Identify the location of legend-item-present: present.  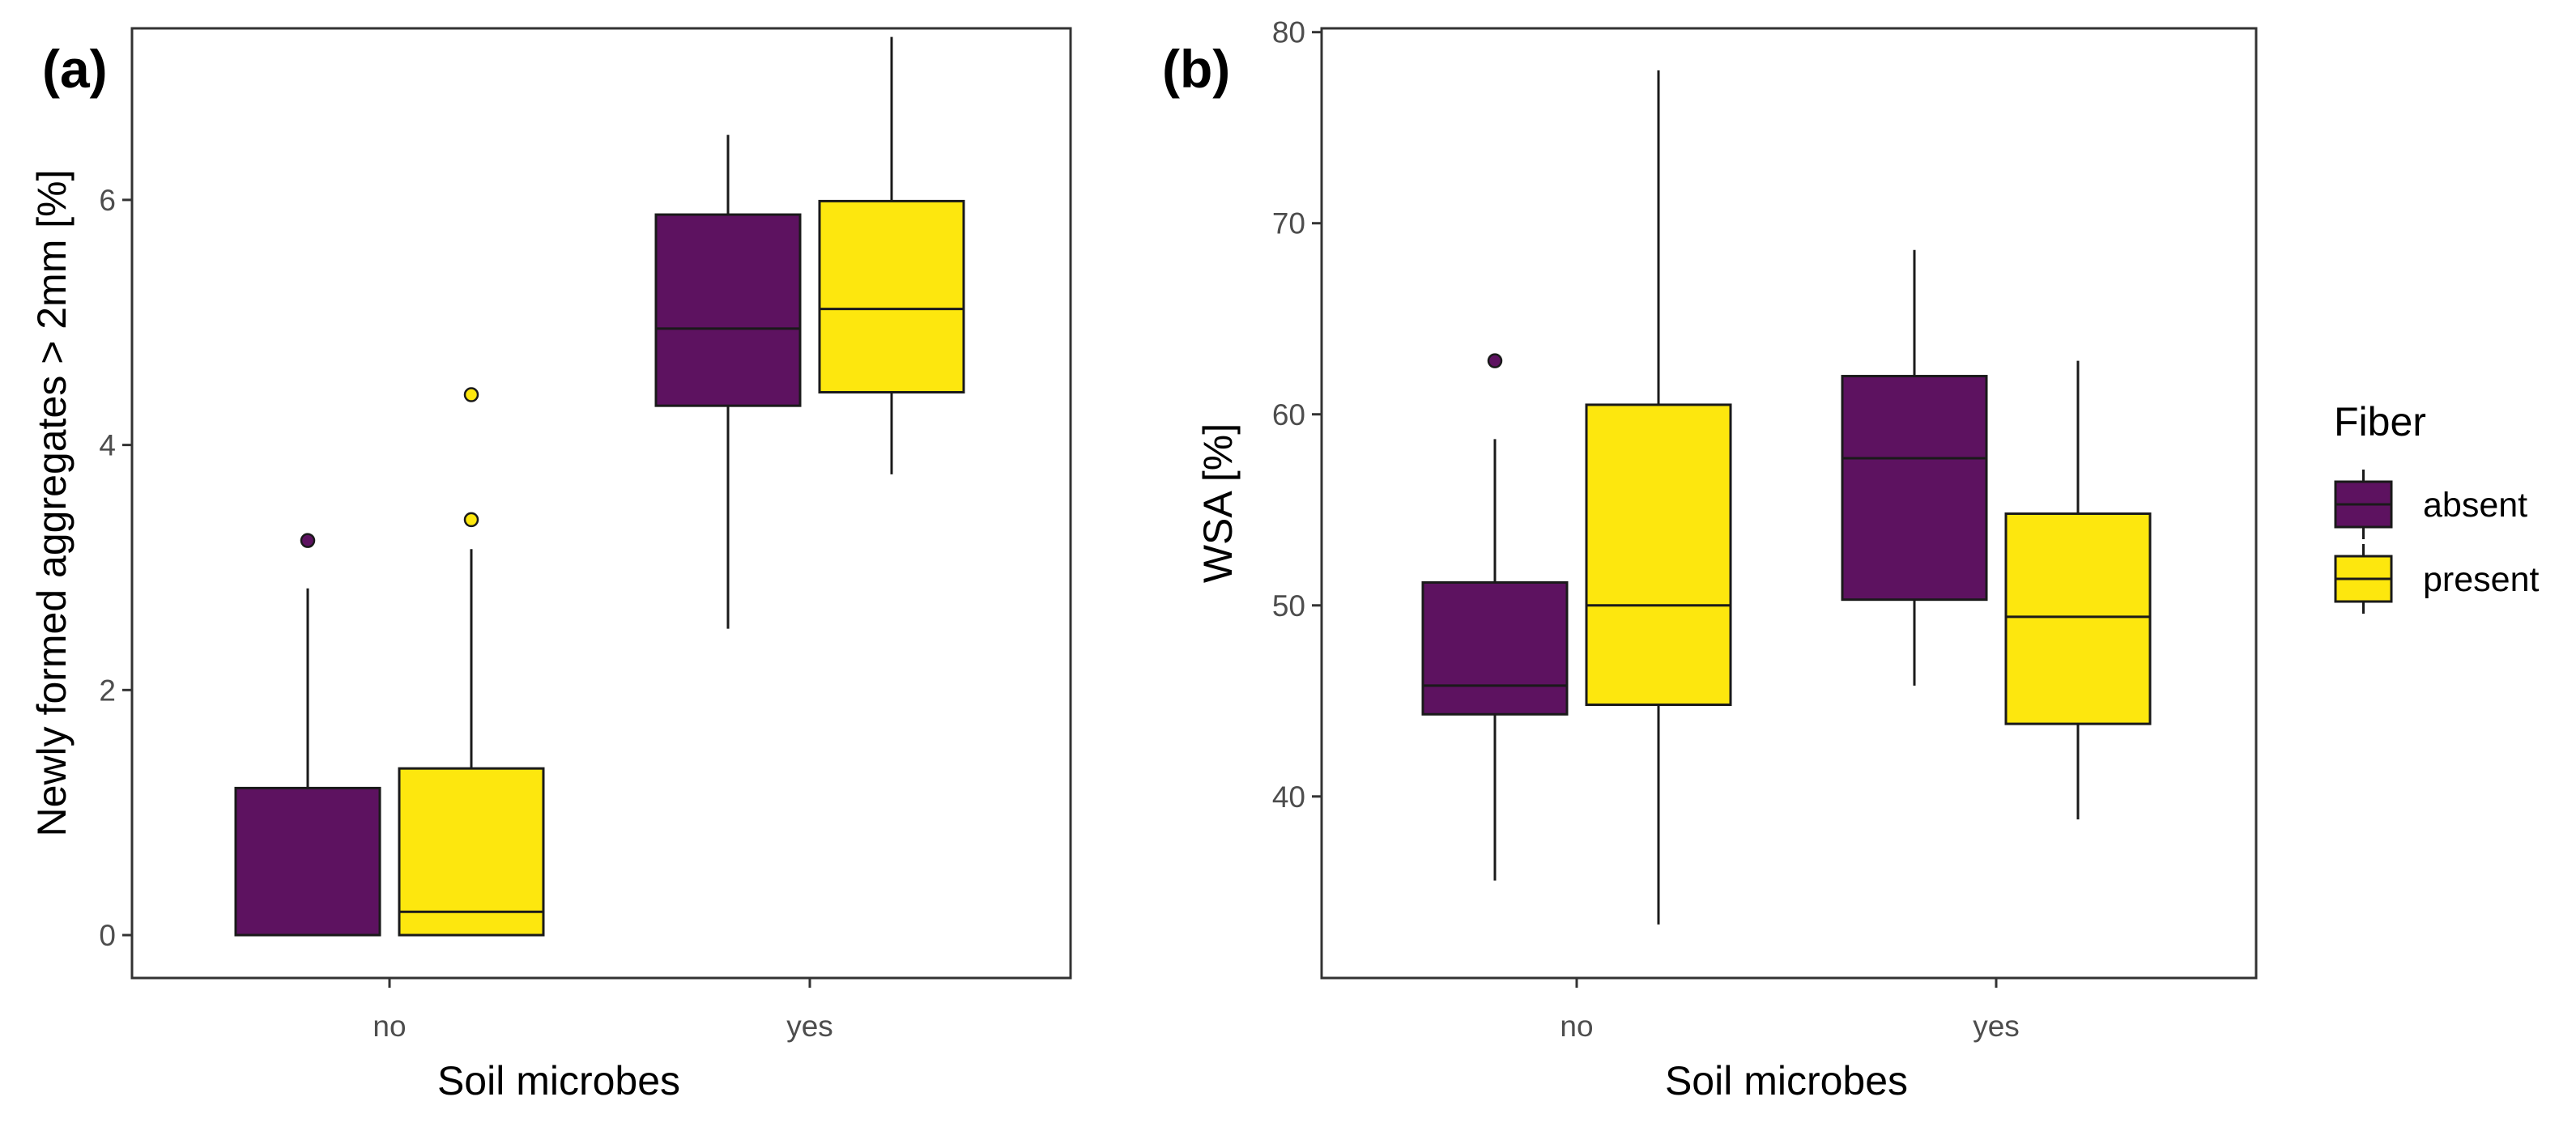
(2436, 579).